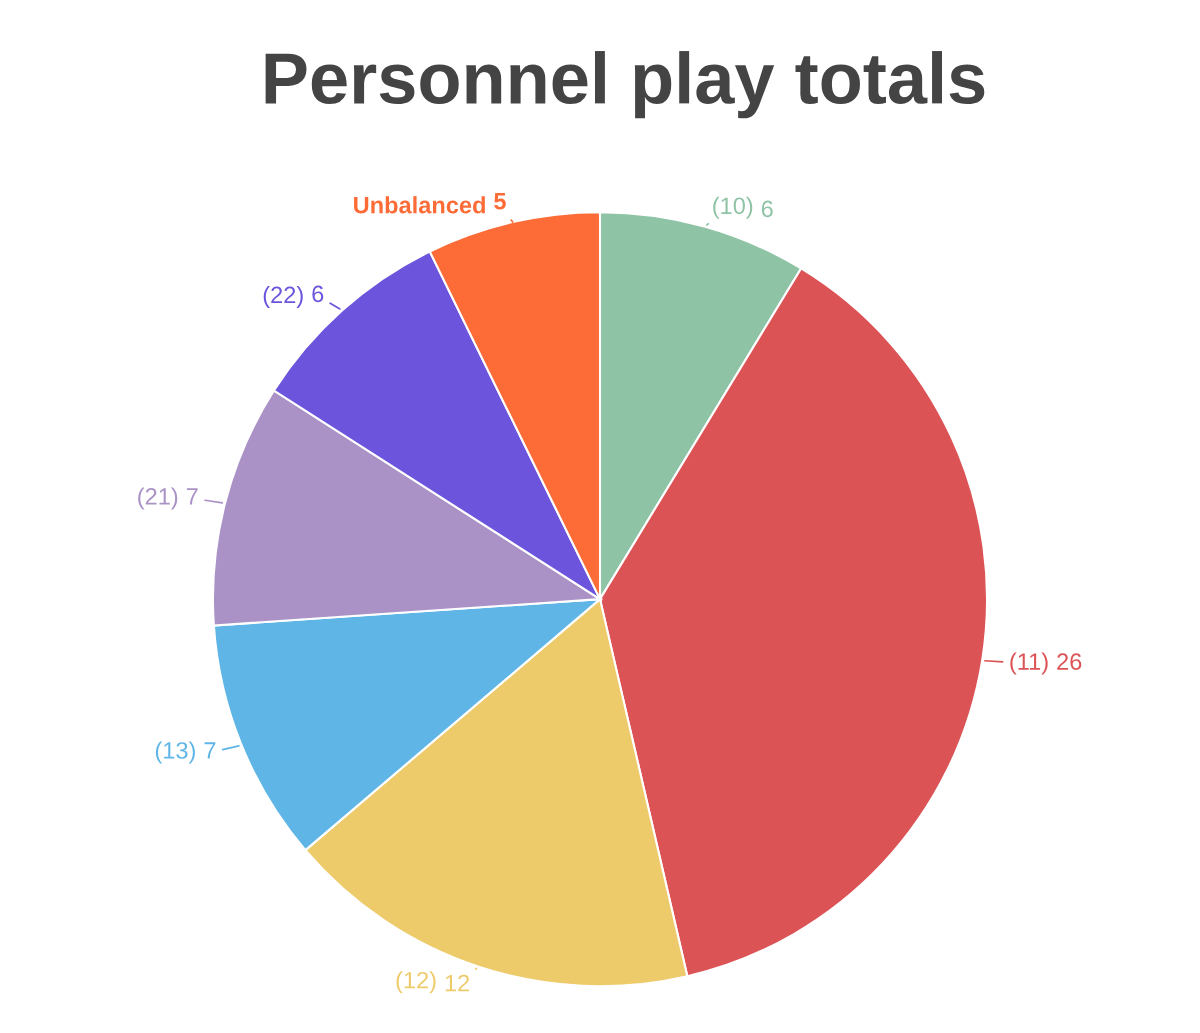  I want to click on slice-label: (13), so click(175, 752).